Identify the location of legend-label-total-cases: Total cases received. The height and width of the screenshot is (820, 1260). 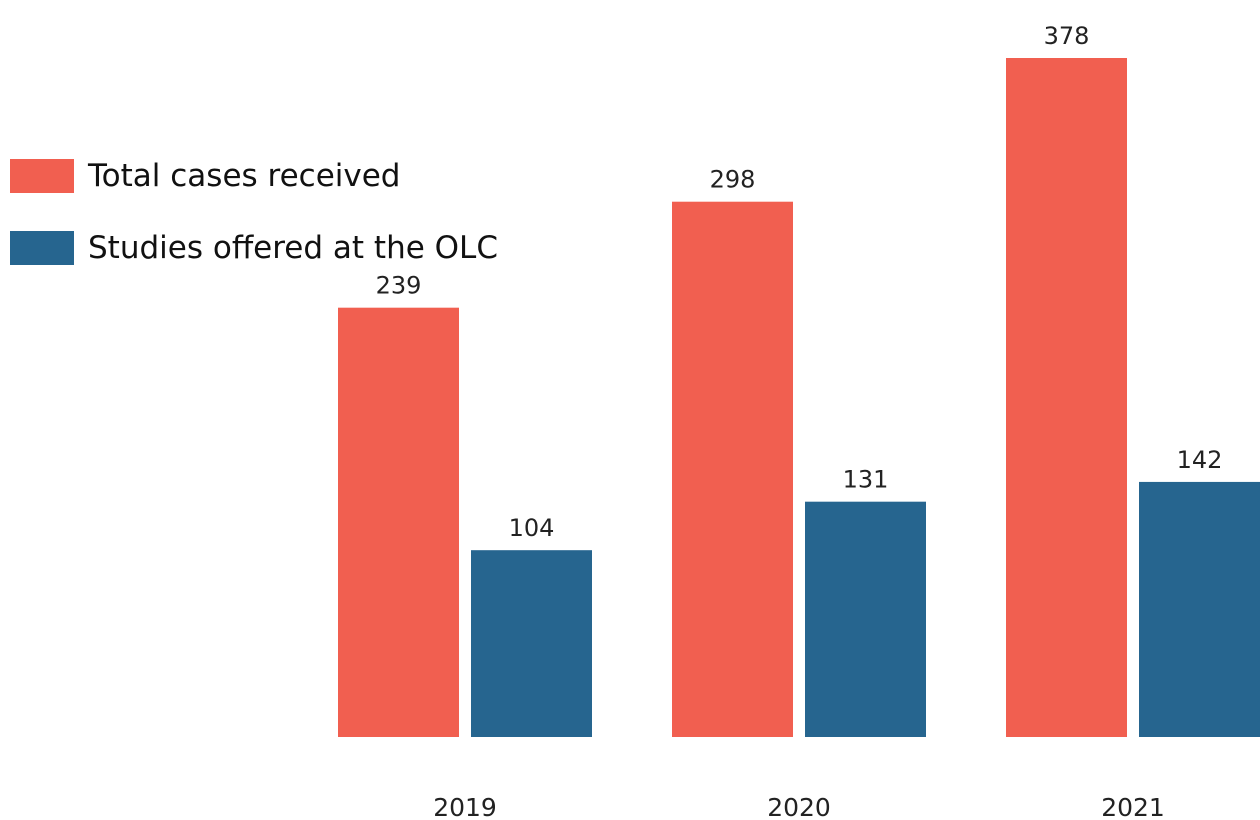
(244, 176).